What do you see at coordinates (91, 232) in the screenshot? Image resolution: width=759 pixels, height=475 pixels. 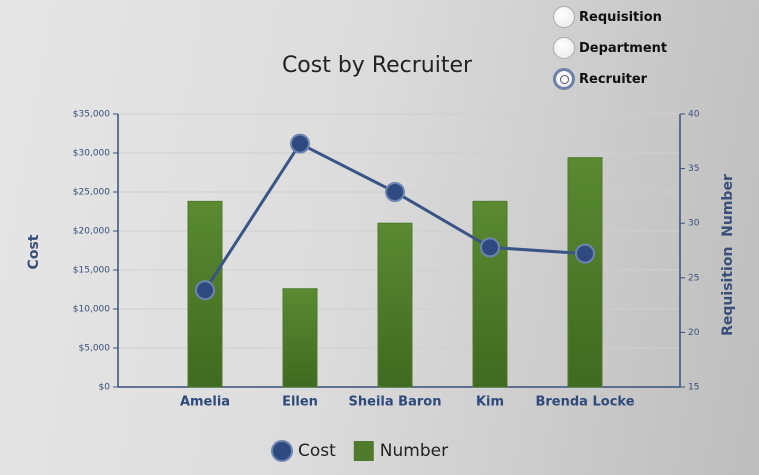 I see `y-tick-label: $20,000` at bounding box center [91, 232].